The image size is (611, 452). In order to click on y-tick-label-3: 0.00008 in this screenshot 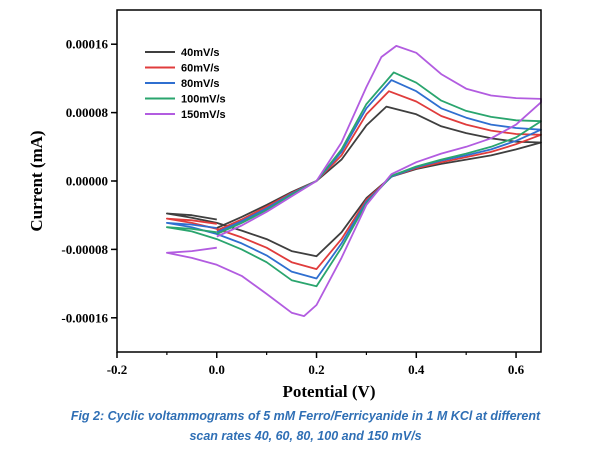, I will do `click(87, 112)`.